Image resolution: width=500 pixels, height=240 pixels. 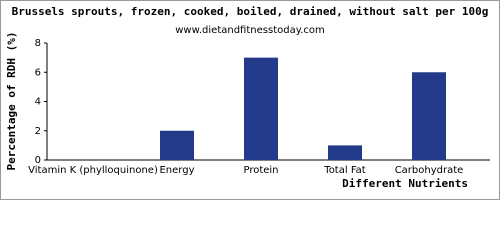 What do you see at coordinates (93, 170) in the screenshot?
I see `x-tick-label: Vitamin K (phylloquinone)` at bounding box center [93, 170].